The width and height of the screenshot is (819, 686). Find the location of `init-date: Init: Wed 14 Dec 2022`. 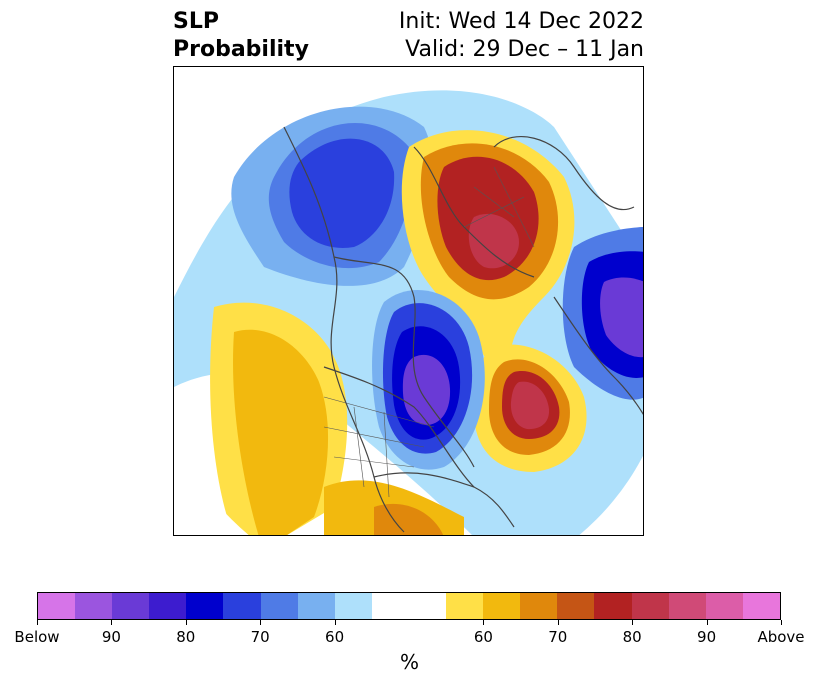

init-date: Init: Wed 14 Dec 2022 is located at coordinates (521, 21).